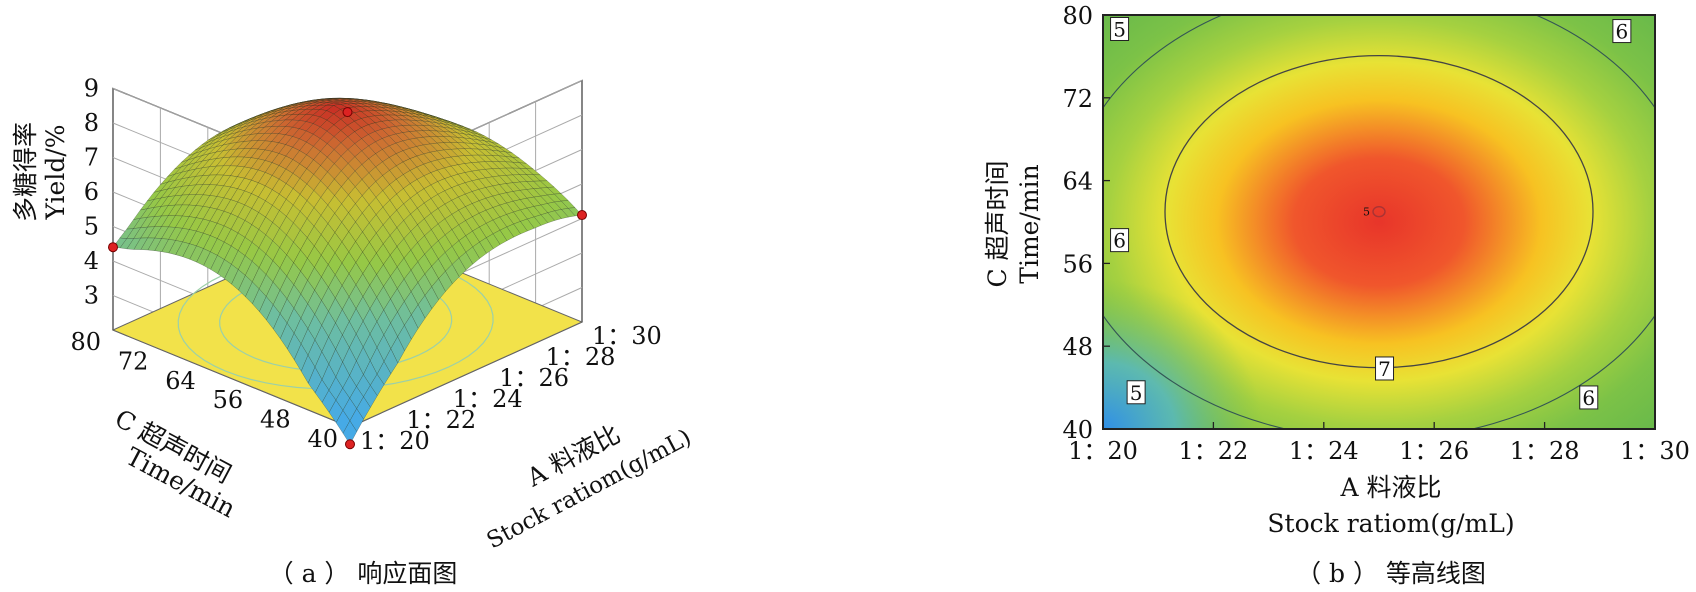  I want to click on contour-x-tick-labels: 1：20 1：22 1：24 1：26 1：28 1：30, so click(1379, 443).